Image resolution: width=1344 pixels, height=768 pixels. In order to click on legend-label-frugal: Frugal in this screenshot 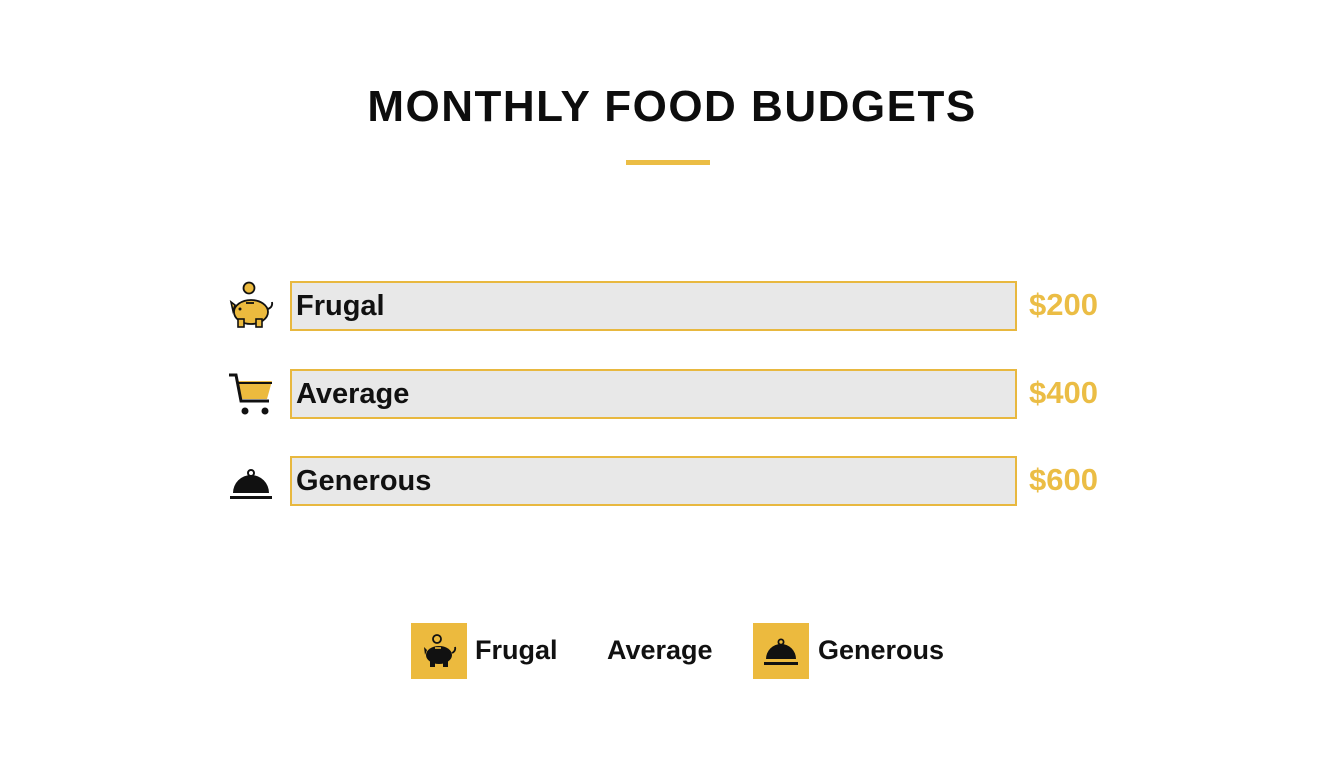, I will do `click(516, 650)`.